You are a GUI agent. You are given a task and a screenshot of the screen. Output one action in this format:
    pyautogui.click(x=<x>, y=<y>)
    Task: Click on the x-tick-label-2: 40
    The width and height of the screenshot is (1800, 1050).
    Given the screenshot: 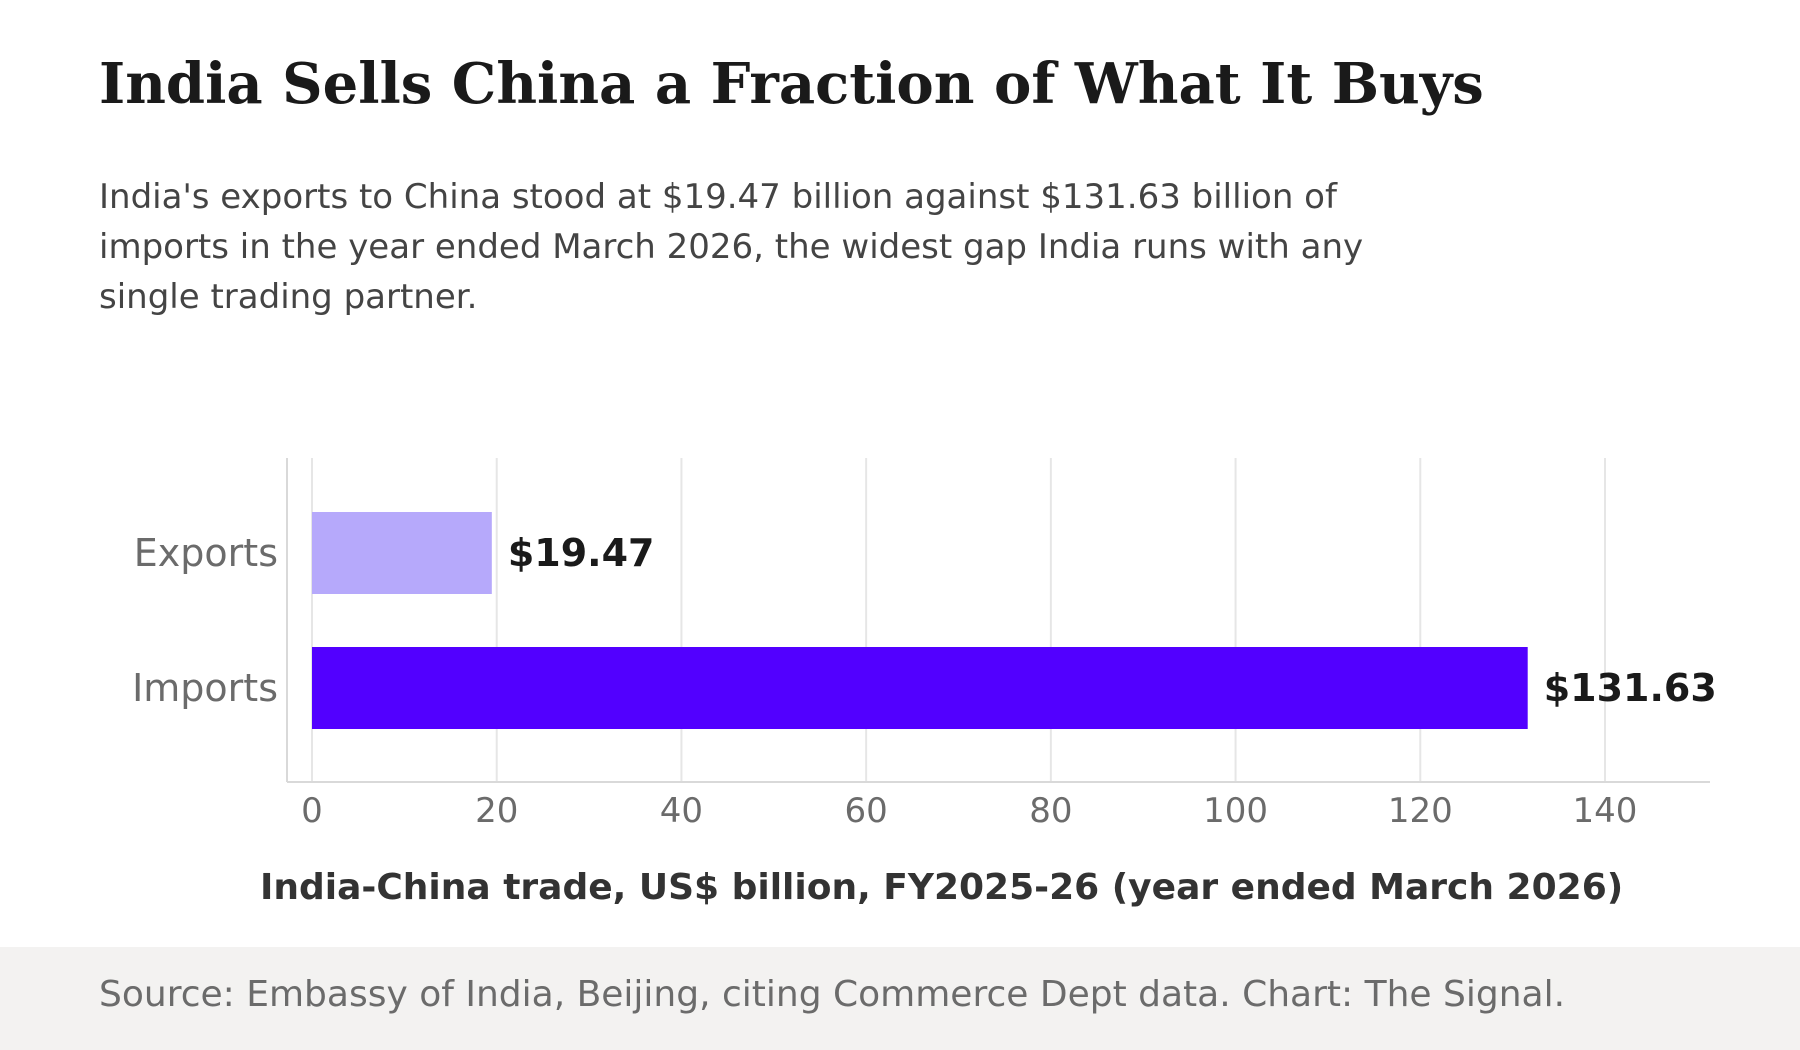 What is the action you would take?
    pyautogui.click(x=681, y=811)
    